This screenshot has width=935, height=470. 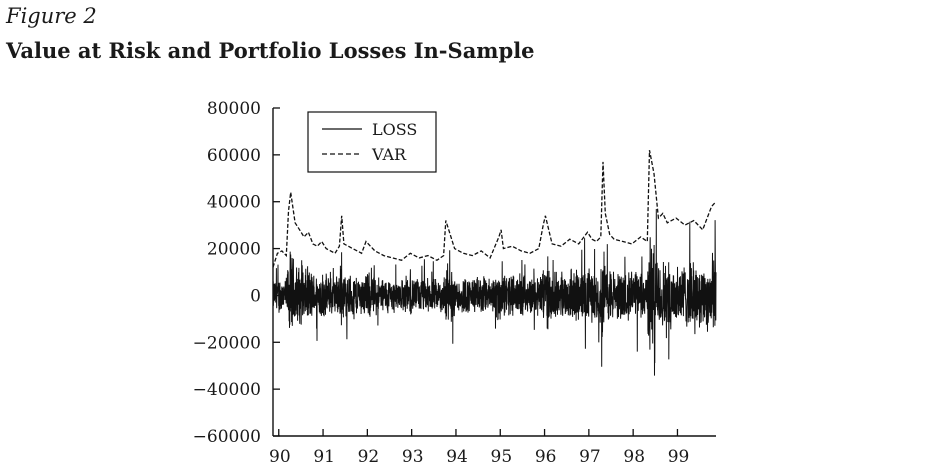 I want to click on x-tick-label: 91, so click(x=324, y=457).